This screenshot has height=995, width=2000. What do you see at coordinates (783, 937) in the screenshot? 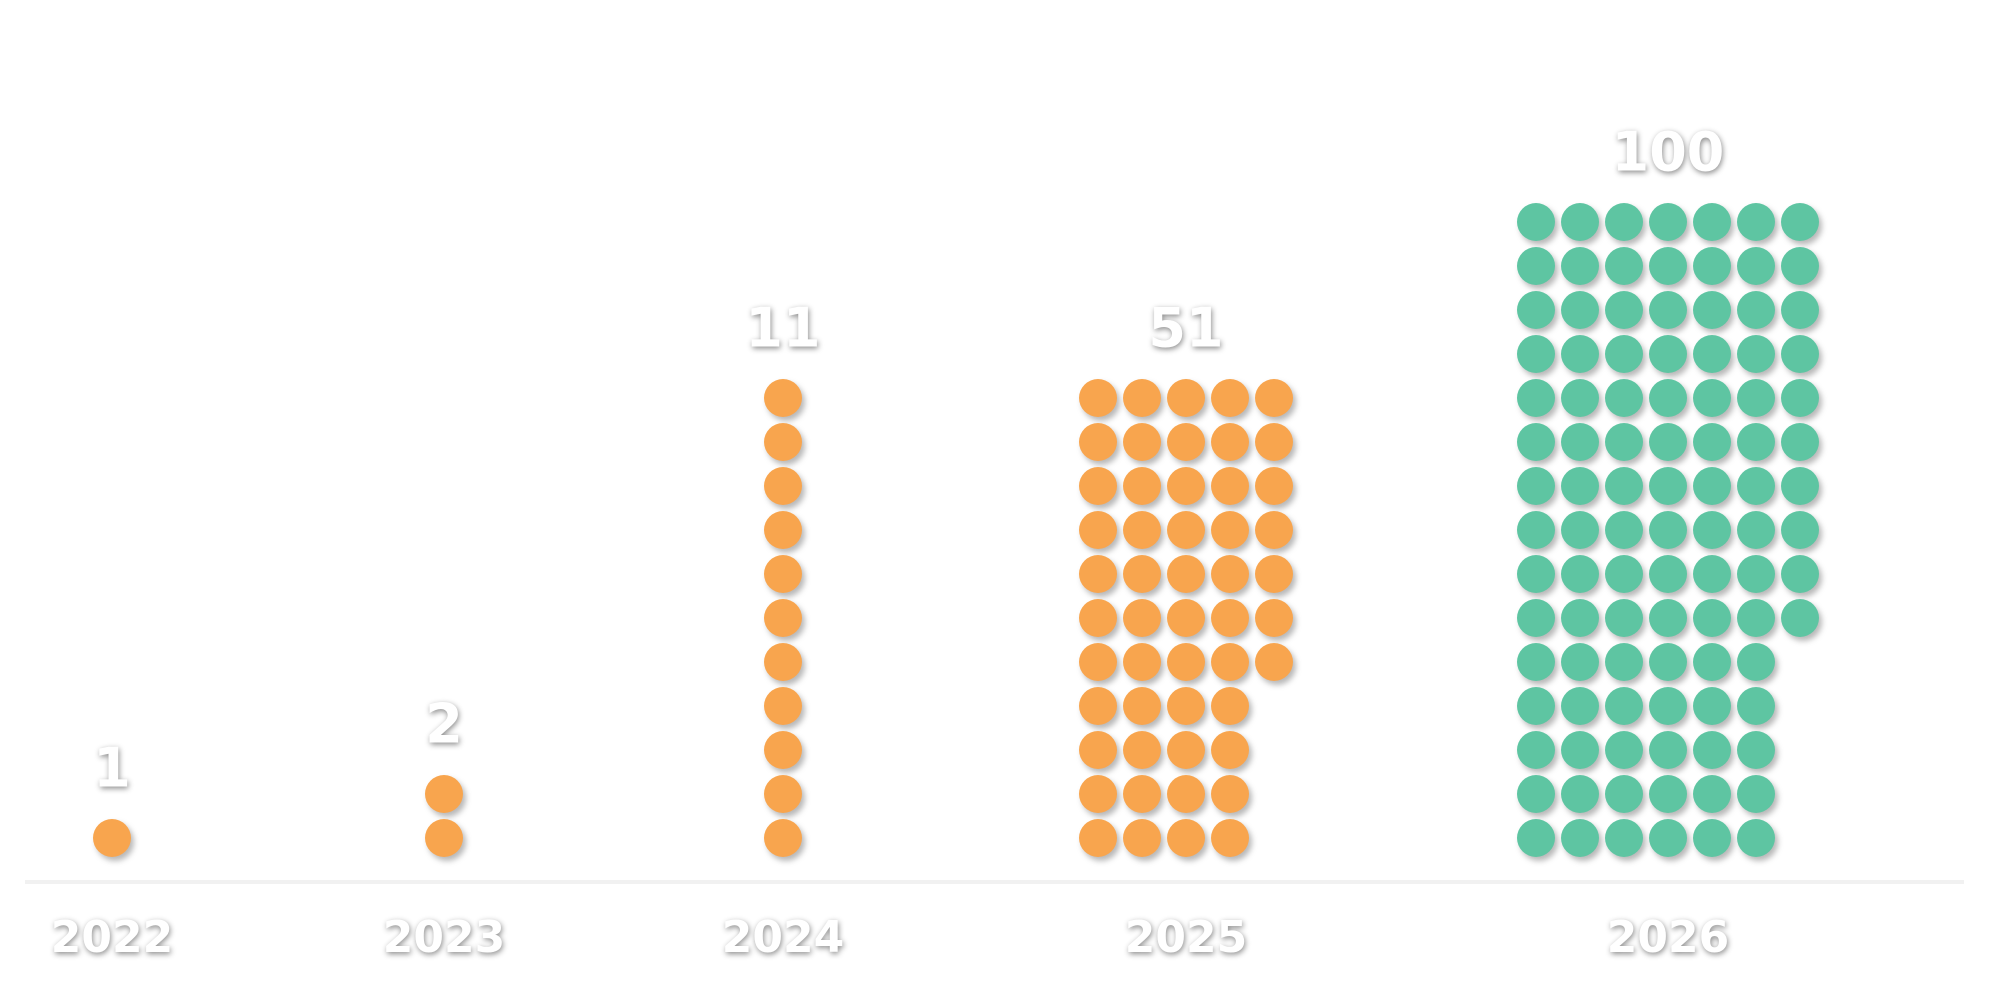
I see `x-tick-label: 2024` at bounding box center [783, 937].